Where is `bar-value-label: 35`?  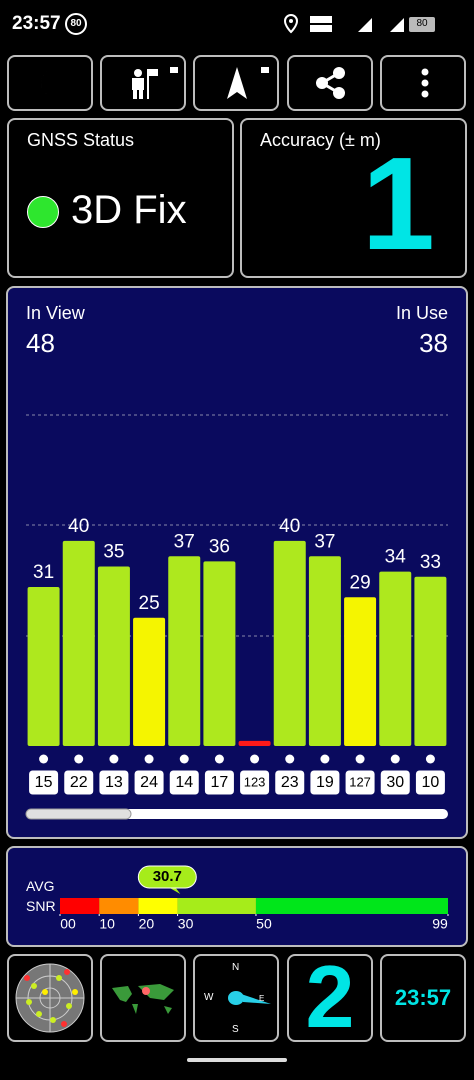
bar-value-label: 35 is located at coordinates (113, 552).